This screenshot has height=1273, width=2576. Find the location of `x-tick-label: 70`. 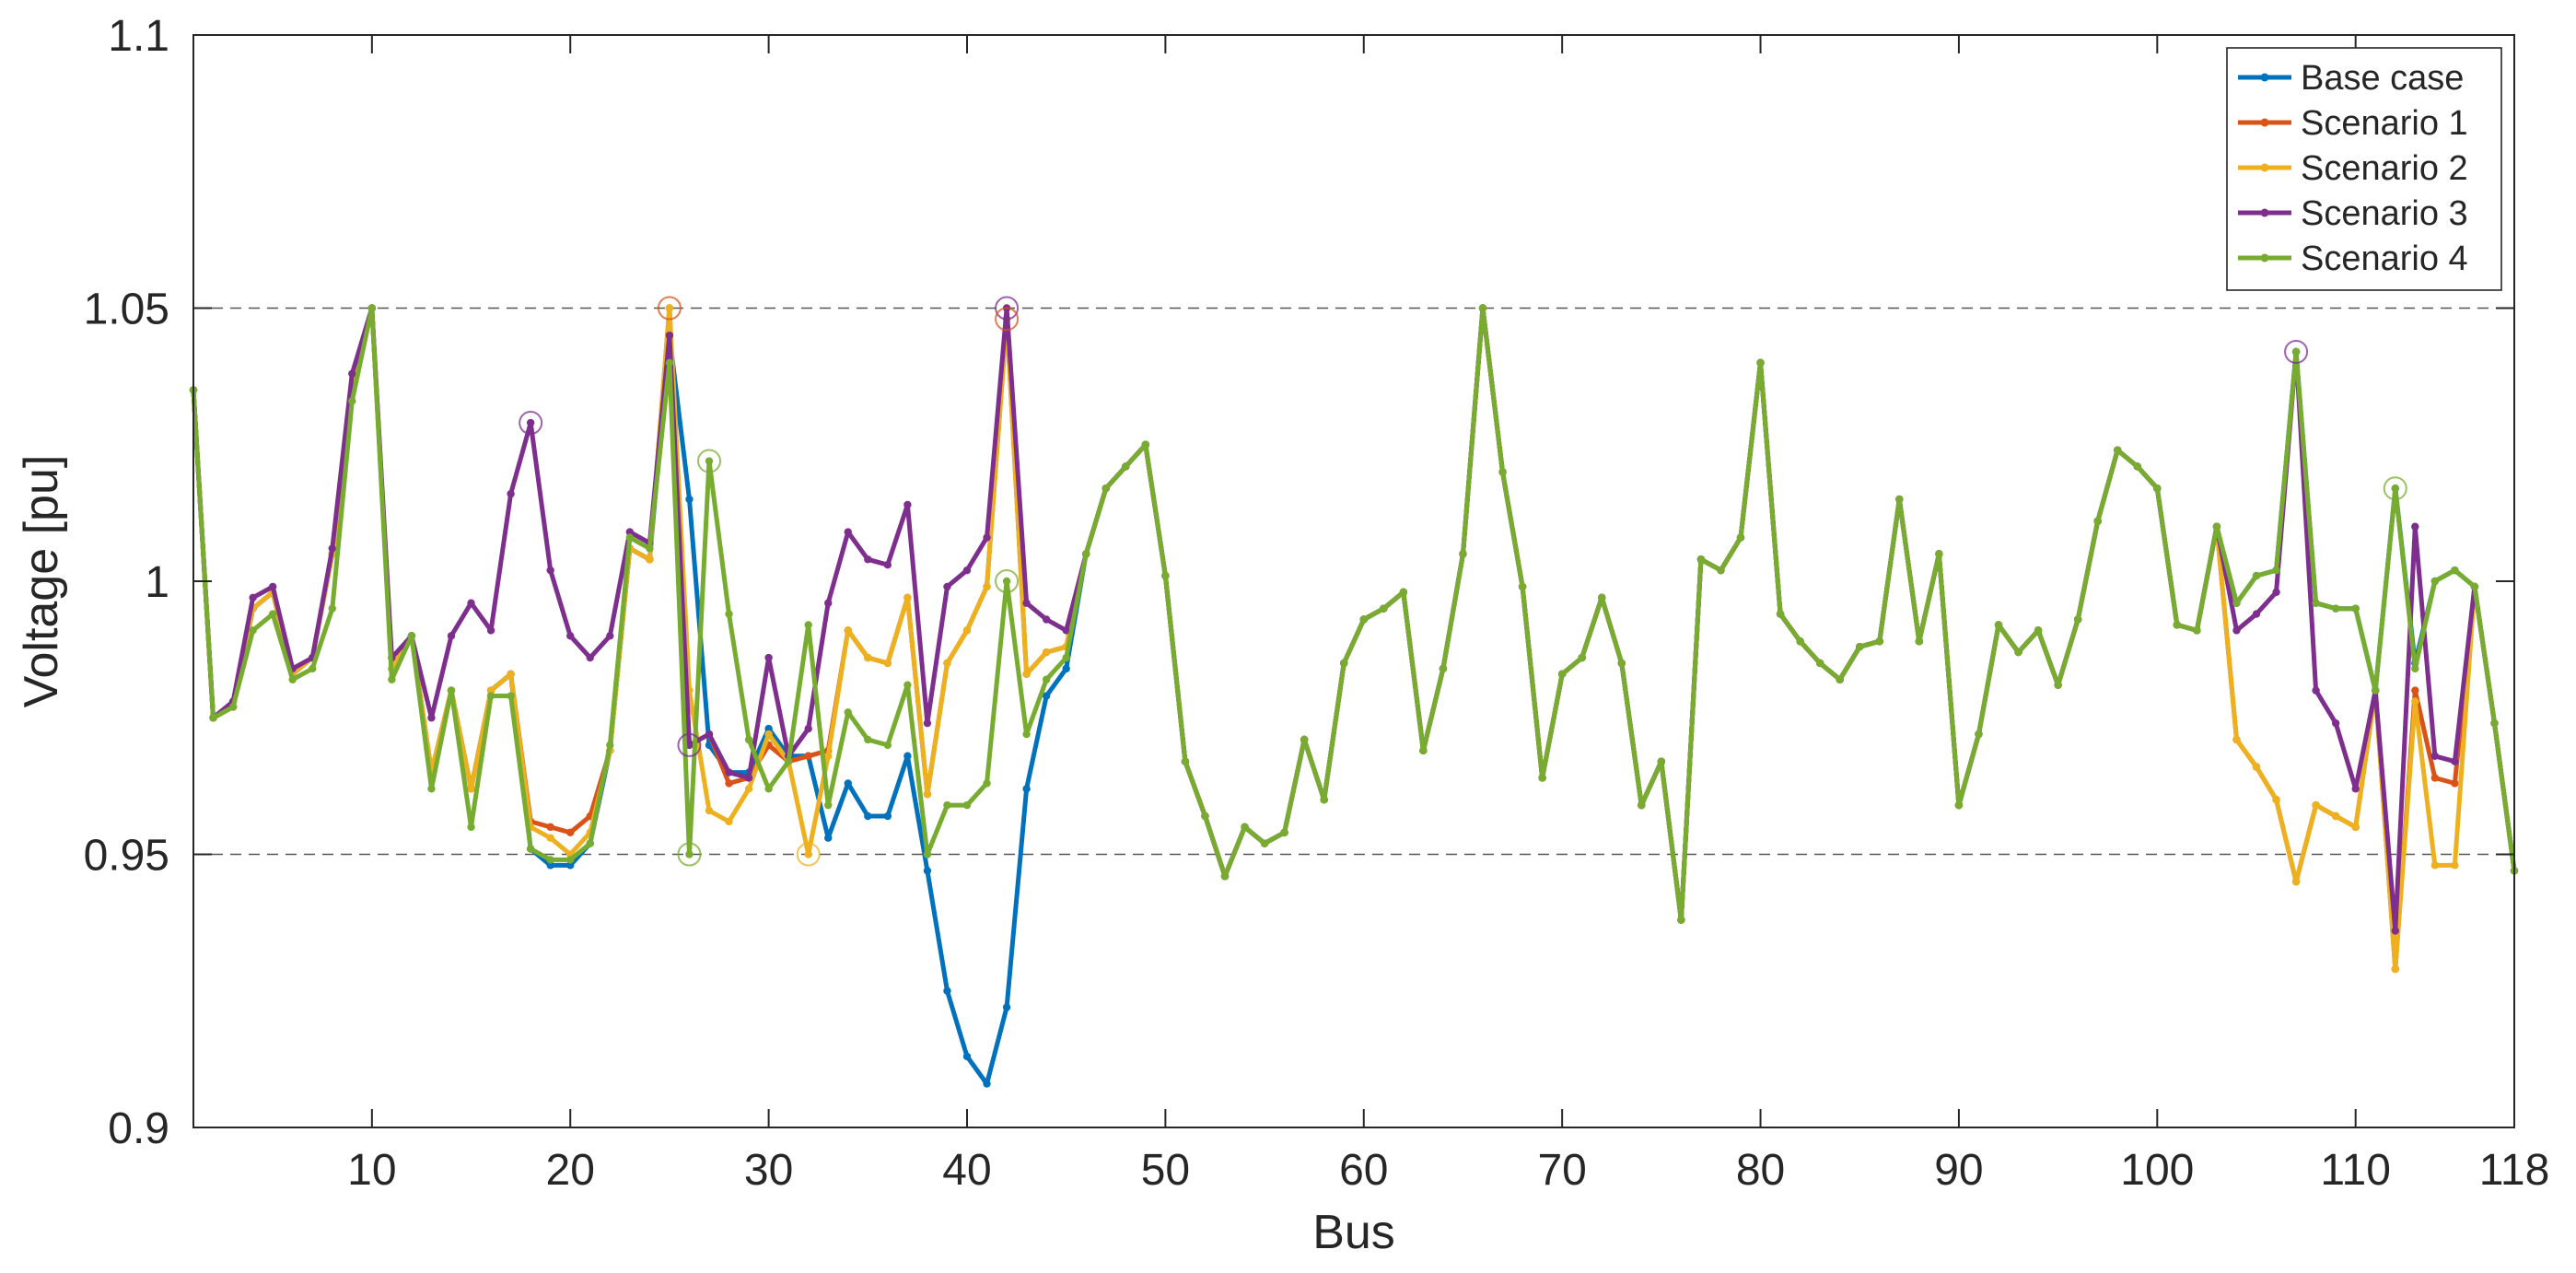

x-tick-label: 70 is located at coordinates (1561, 1170).